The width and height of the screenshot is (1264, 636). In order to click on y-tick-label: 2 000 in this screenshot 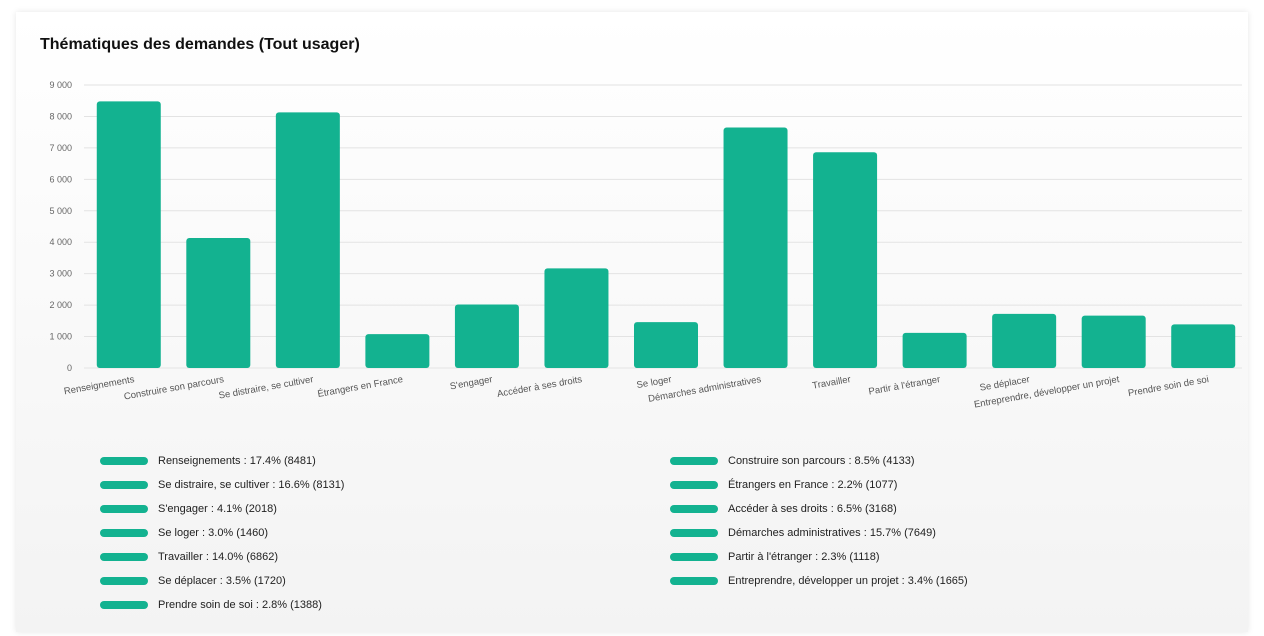, I will do `click(60, 305)`.